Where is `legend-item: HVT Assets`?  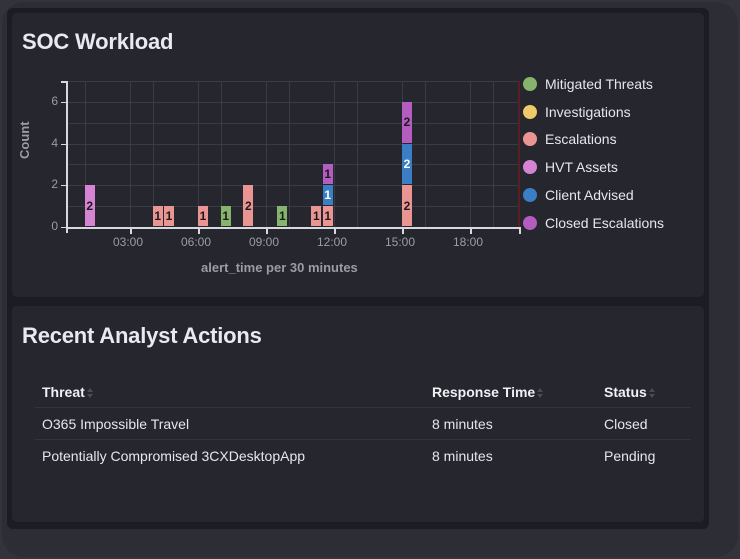
legend-item: HVT Assets is located at coordinates (593, 167).